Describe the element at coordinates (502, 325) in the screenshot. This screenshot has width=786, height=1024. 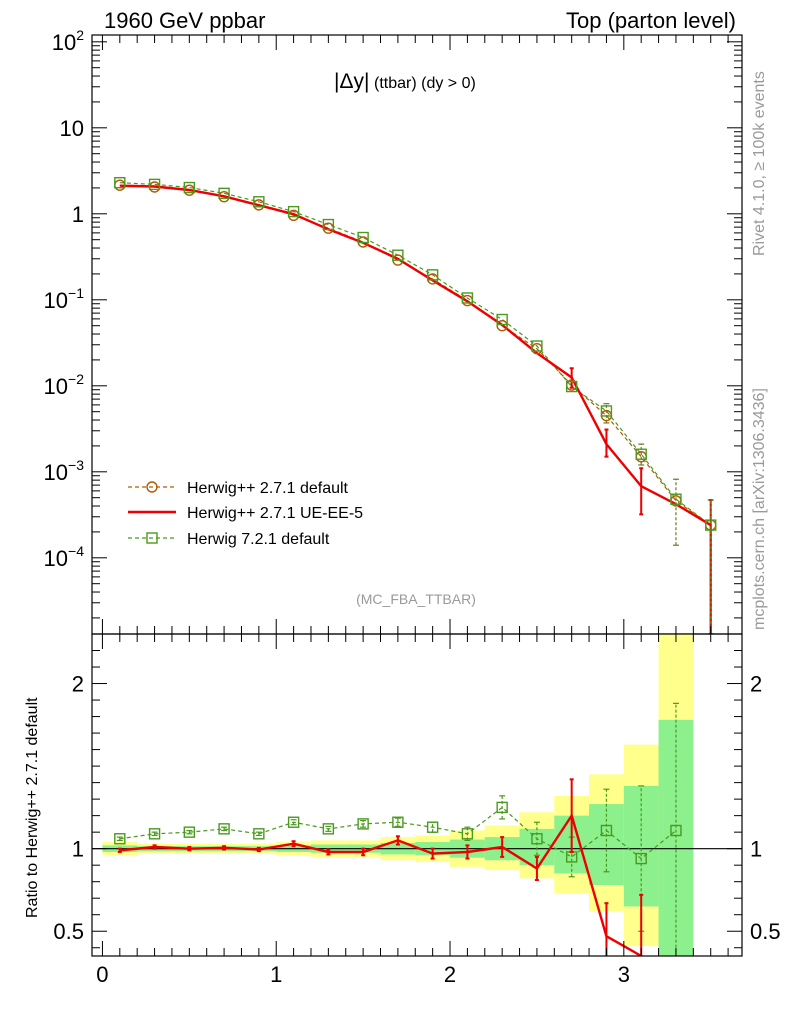
I see `point-herwigpp-default` at that location.